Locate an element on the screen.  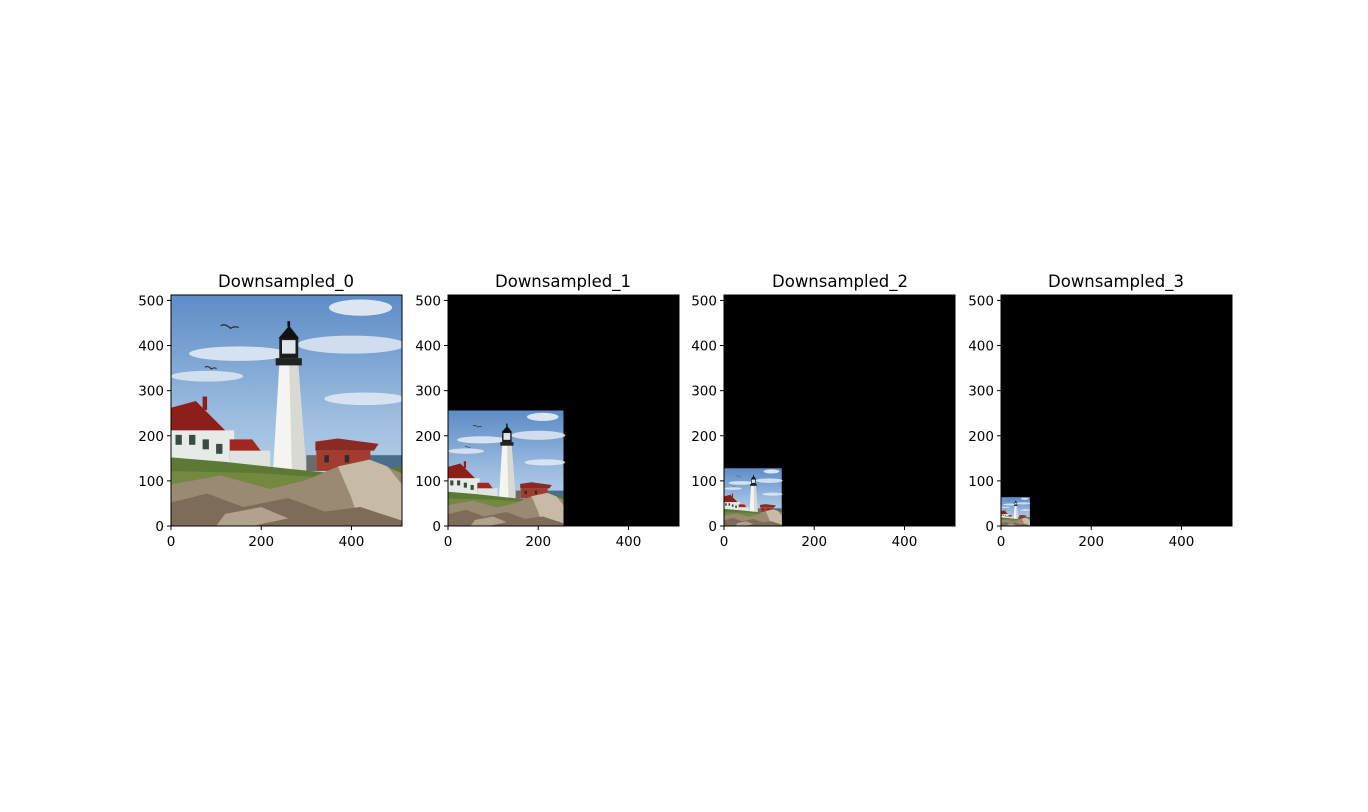
panel-title: Downsampled_3 is located at coordinates (1116, 282).